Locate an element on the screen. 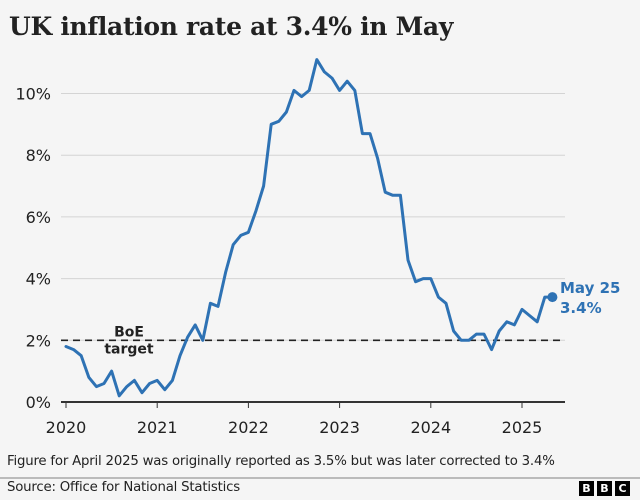  reference-label: target is located at coordinates (129, 349).